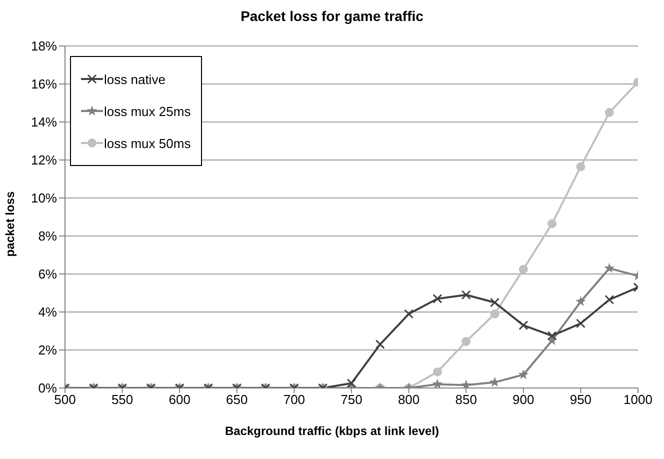 This screenshot has width=664, height=459. Describe the element at coordinates (332, 16) in the screenshot. I see `chart-title: Packet loss for game traffic` at that location.